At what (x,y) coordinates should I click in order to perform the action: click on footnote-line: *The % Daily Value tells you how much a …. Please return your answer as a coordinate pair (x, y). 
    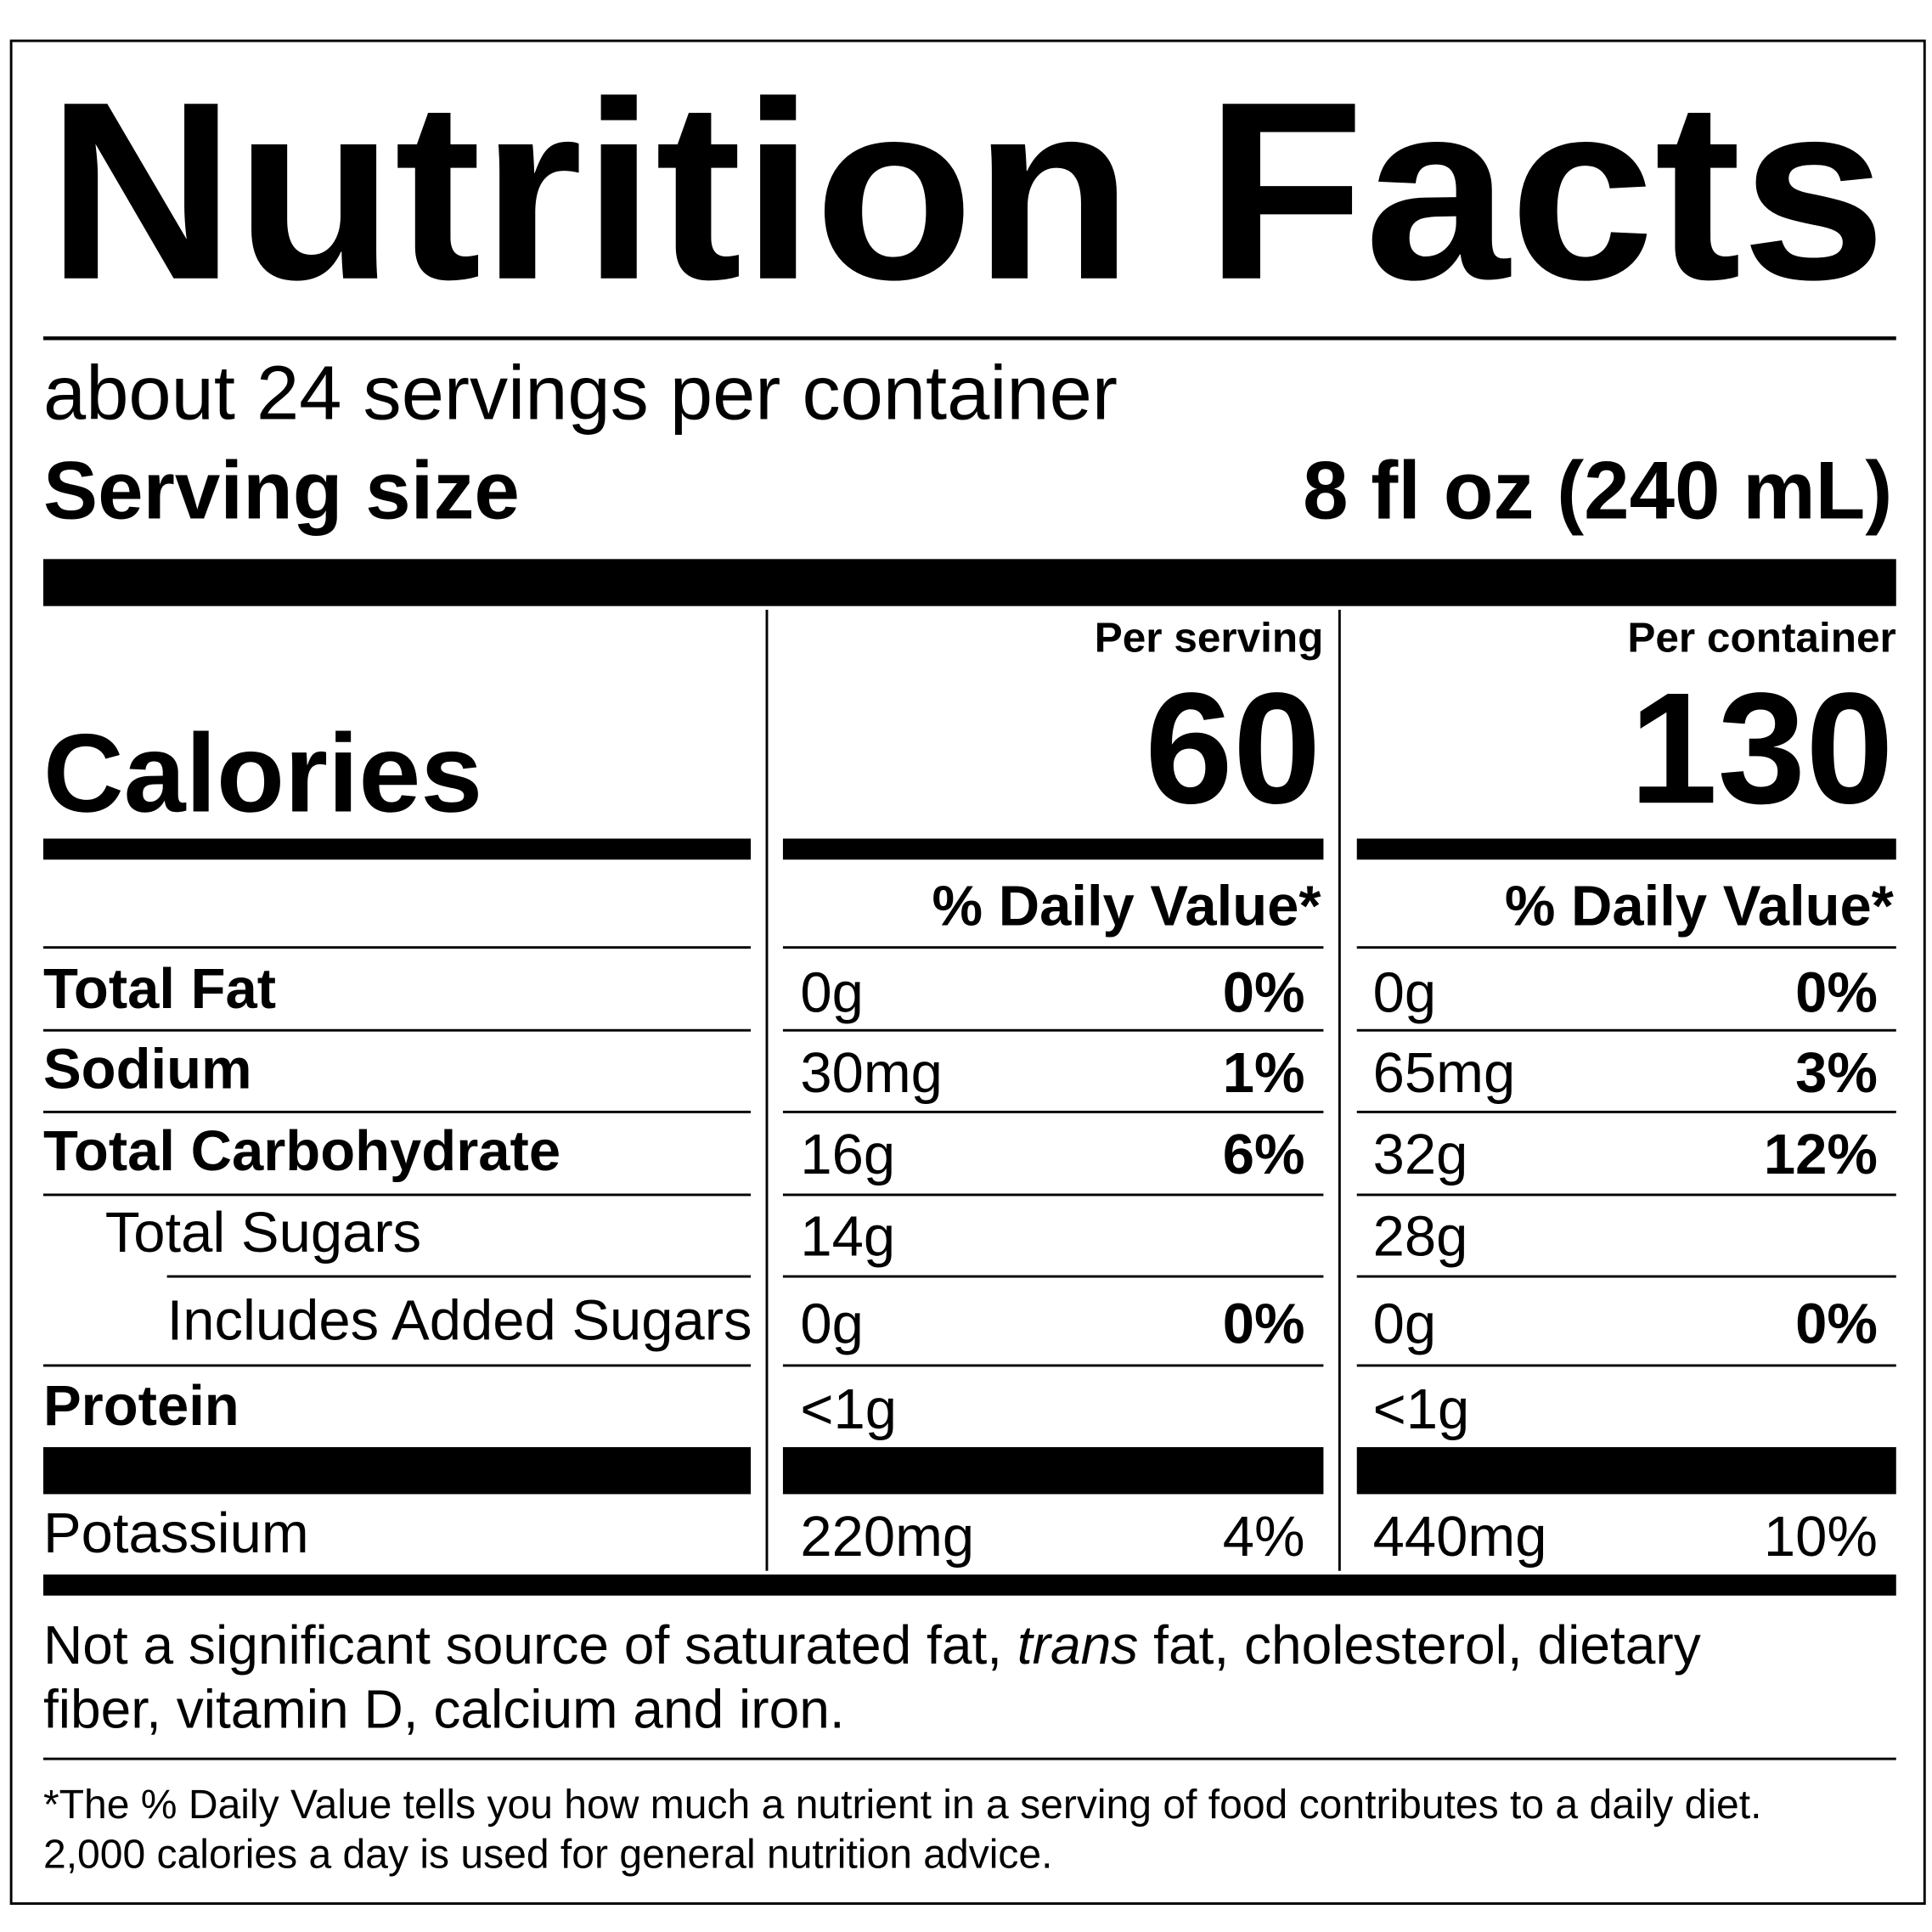
    Looking at the image, I should click on (902, 1805).